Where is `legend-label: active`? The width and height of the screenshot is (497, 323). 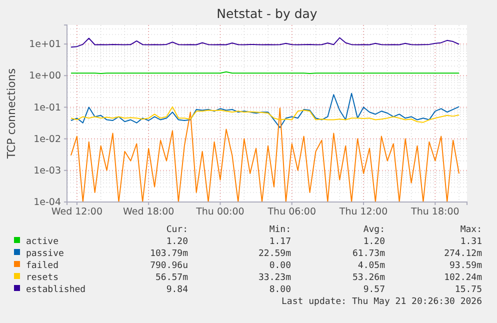
legend-label: active is located at coordinates (42, 242).